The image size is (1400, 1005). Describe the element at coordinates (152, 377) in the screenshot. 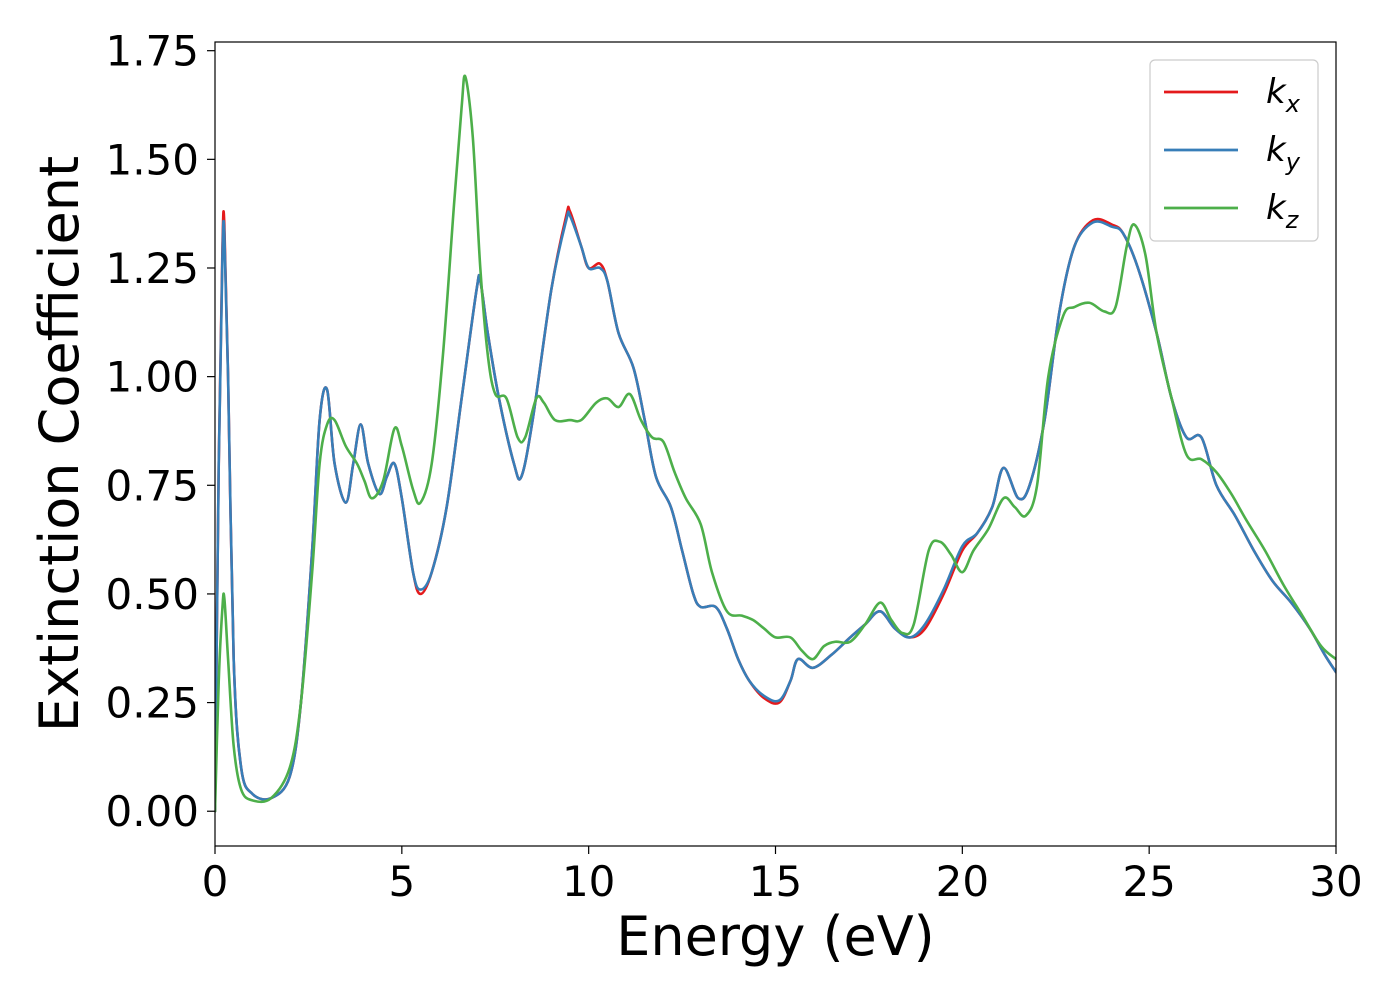

I see `y-tick-label: 1.00` at that location.